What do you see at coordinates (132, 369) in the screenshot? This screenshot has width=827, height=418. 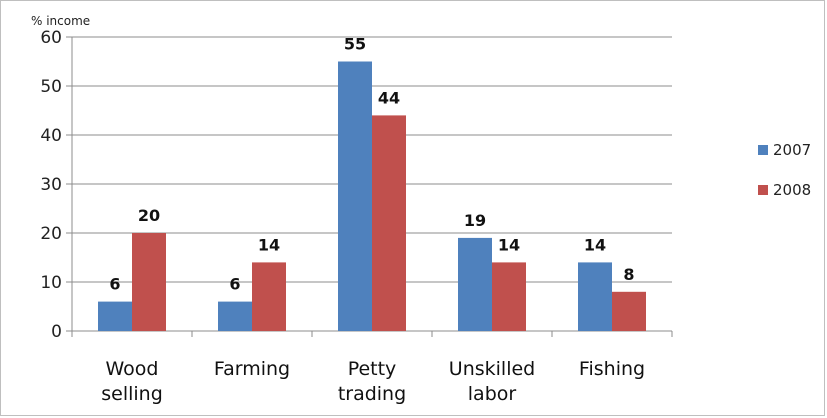 I see `category-label: Wood` at bounding box center [132, 369].